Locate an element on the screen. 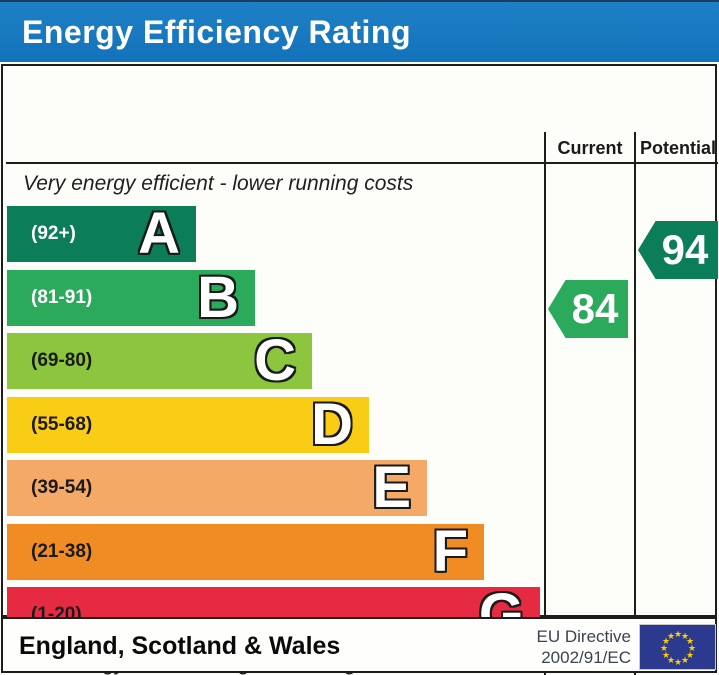 This screenshot has width=719, height=675. band-a-letter: A is located at coordinates (159, 233).